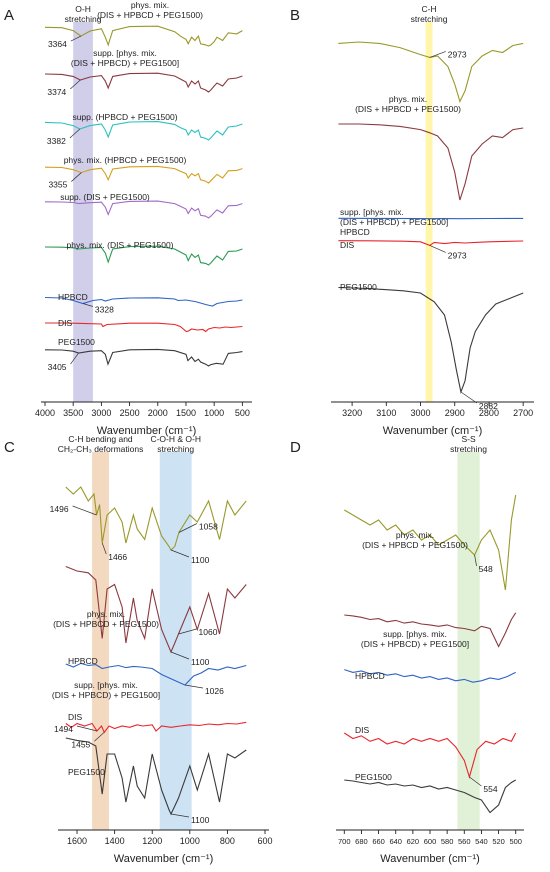  I want to click on band-label: O-H stretching, so click(83, 14).